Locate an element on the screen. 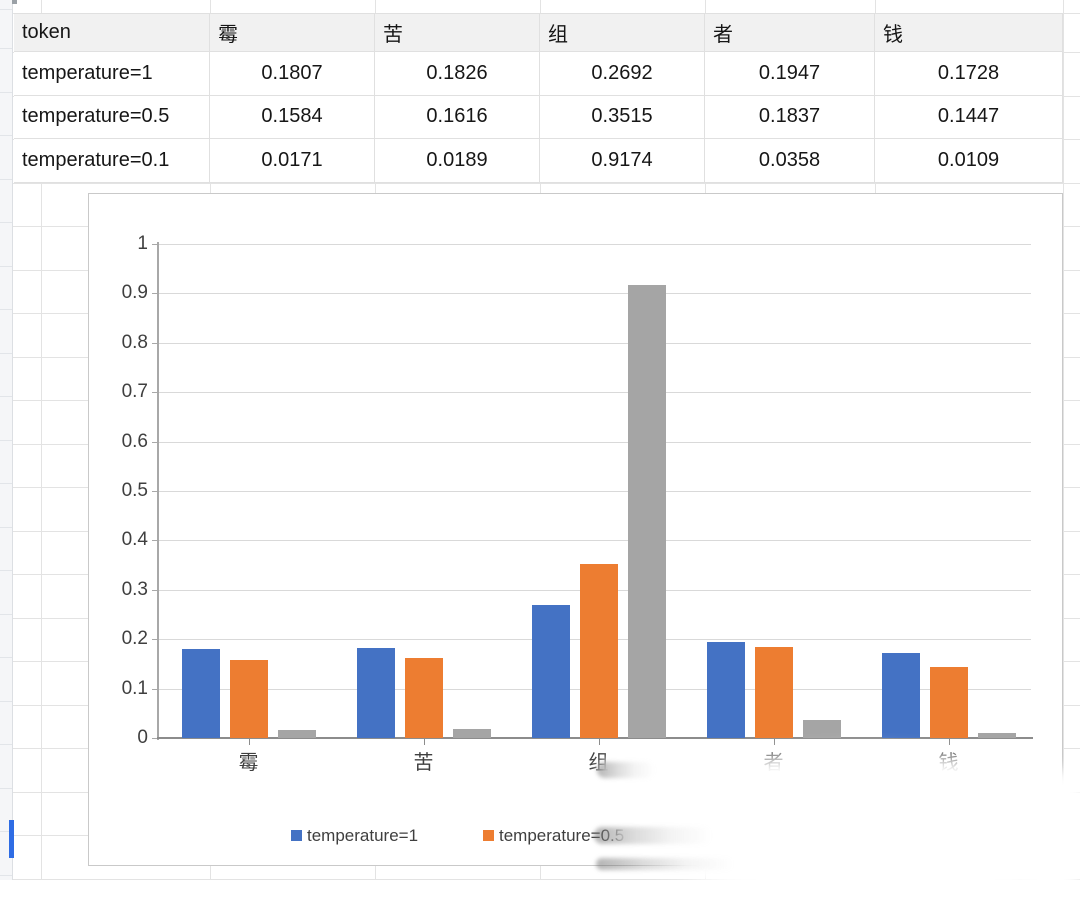  sheet-corner-fragment is located at coordinates (14, 2).